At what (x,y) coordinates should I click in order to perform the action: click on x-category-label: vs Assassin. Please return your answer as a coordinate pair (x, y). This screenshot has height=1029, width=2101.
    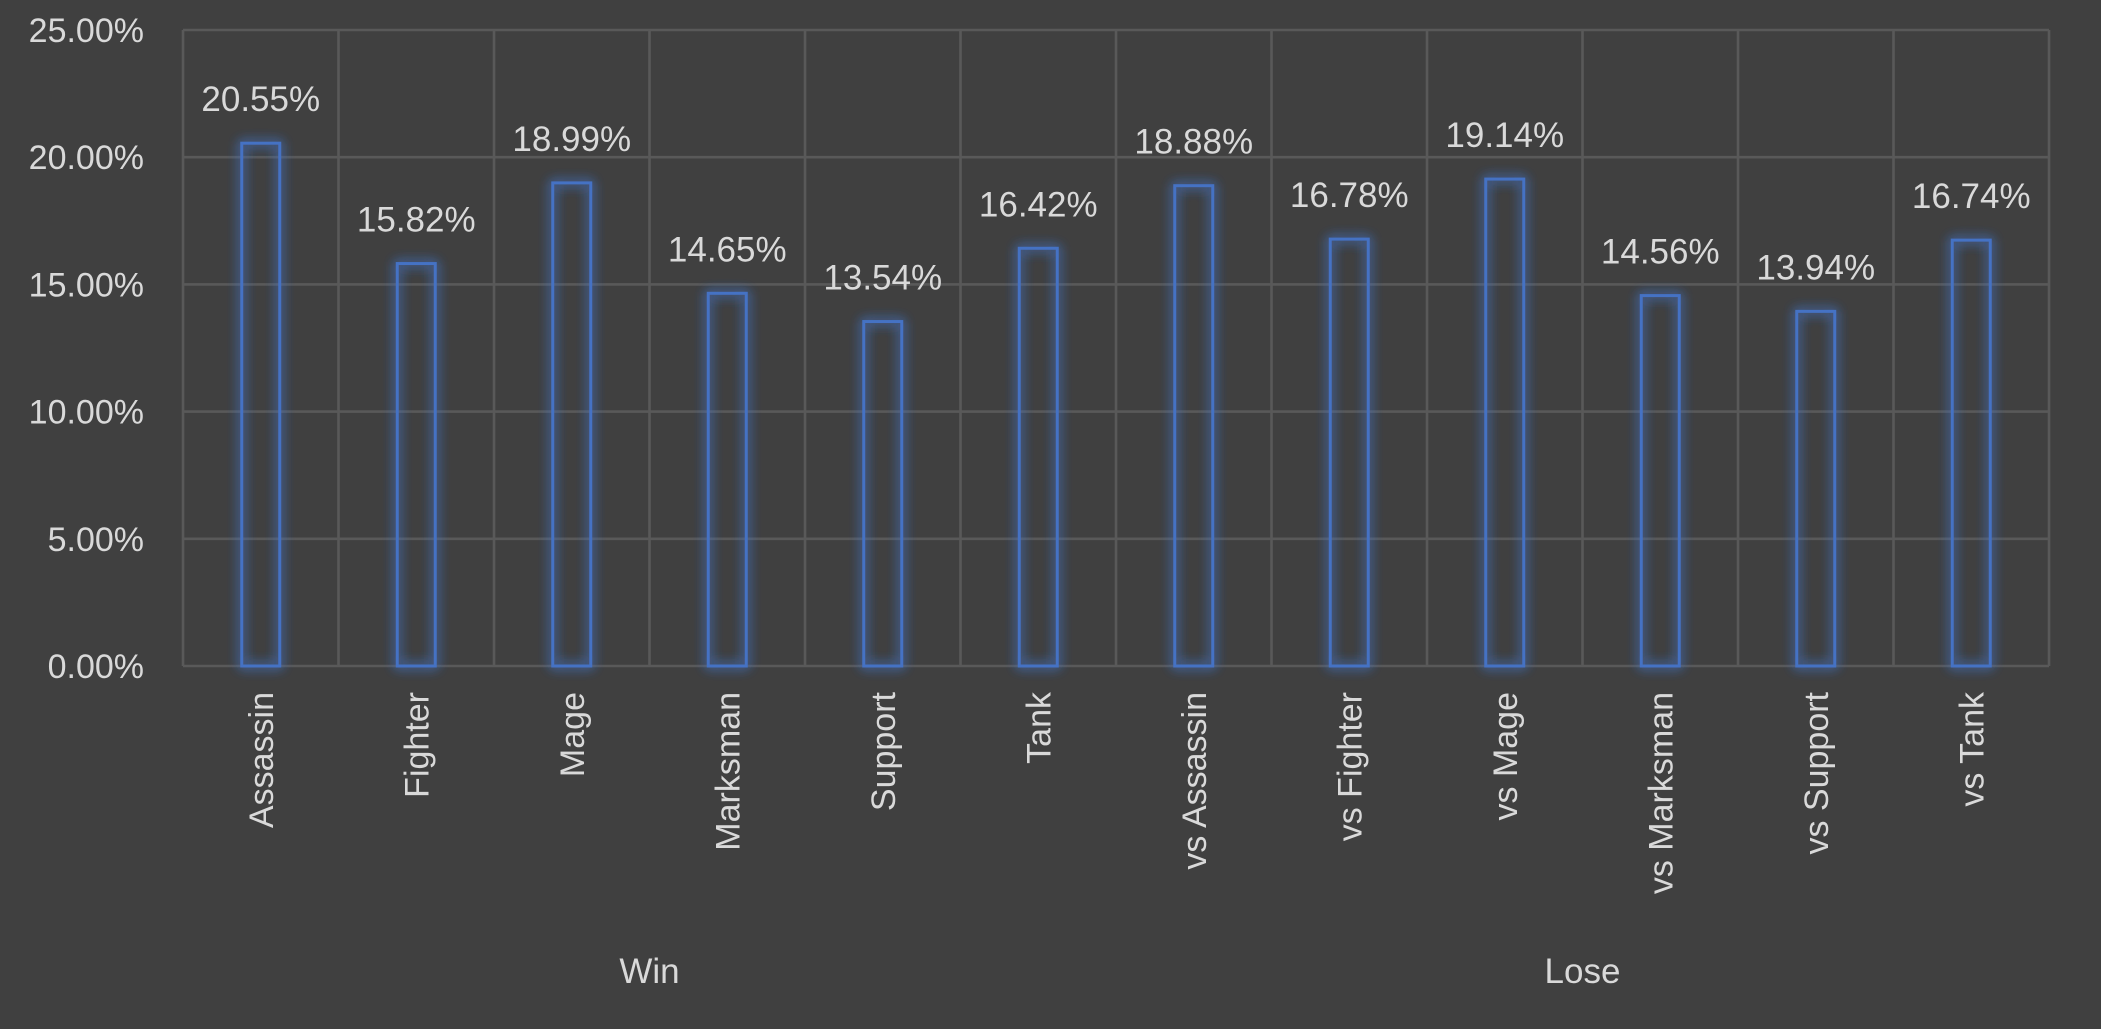
    Looking at the image, I should click on (1195, 781).